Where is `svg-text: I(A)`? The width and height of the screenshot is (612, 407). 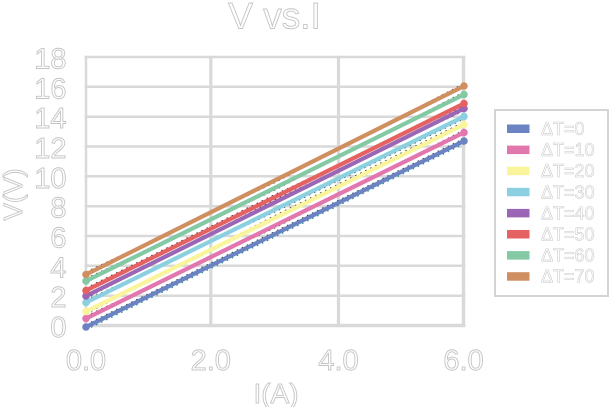 svg-text: I(A) is located at coordinates (275, 392).